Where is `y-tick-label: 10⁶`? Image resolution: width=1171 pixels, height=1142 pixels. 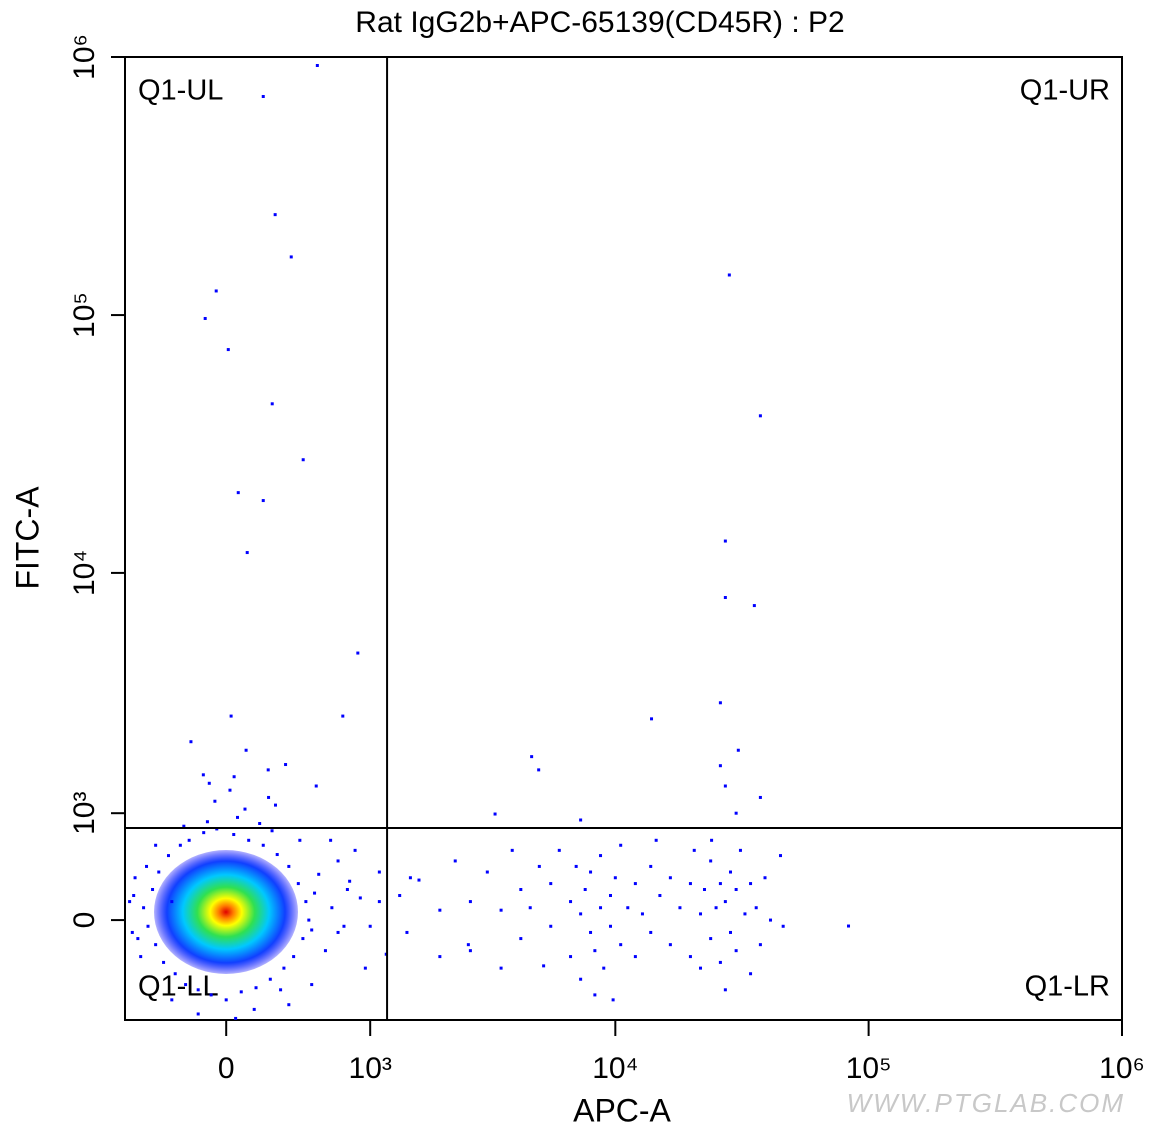 y-tick-label: 10⁶ is located at coordinates (84, 57).